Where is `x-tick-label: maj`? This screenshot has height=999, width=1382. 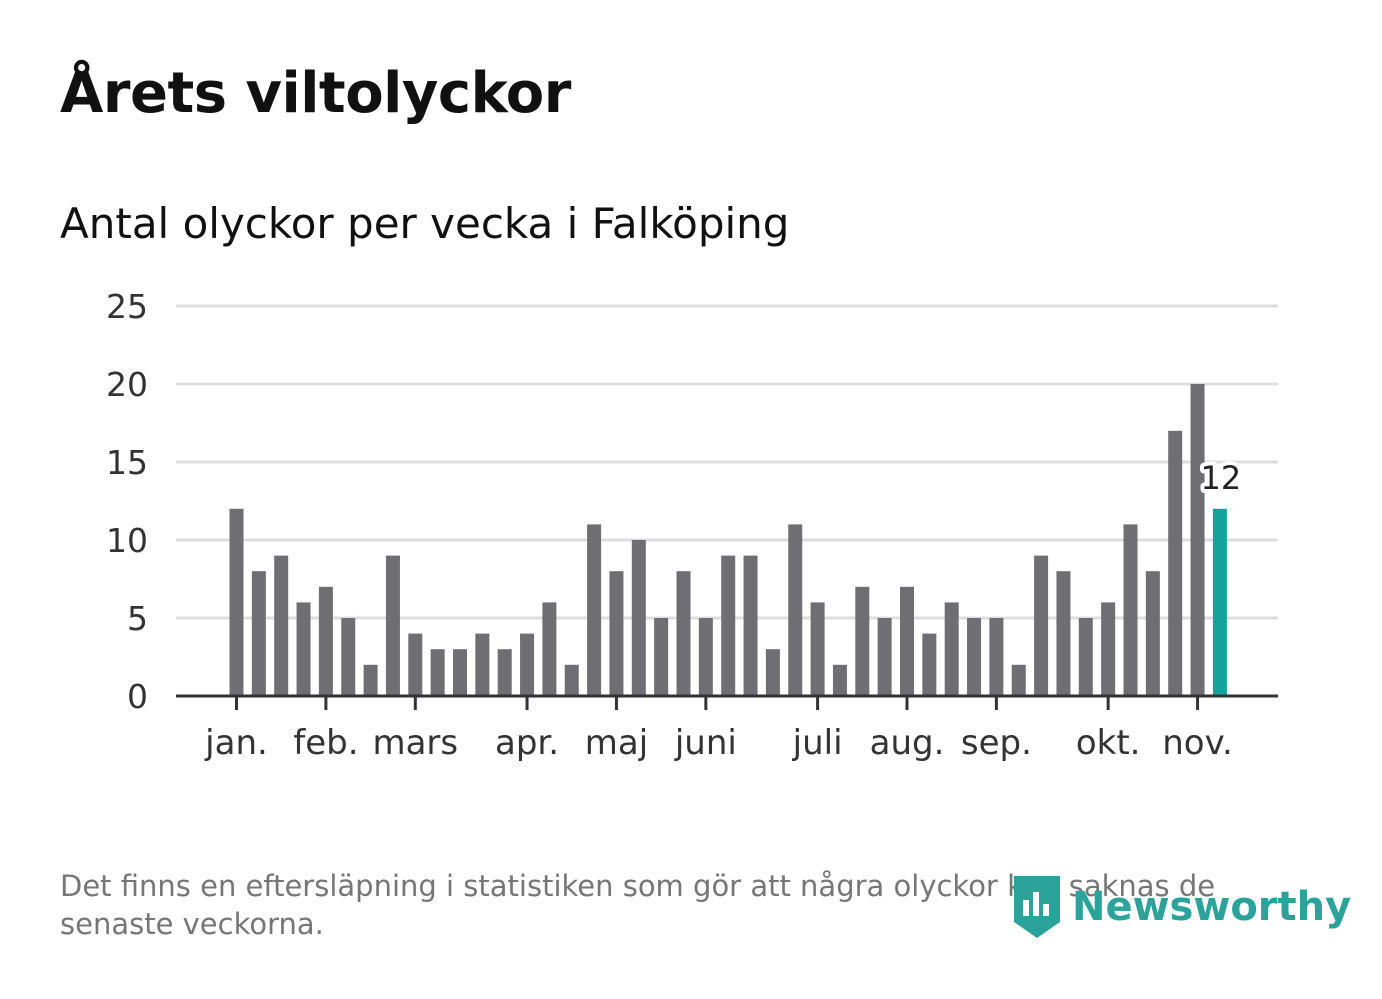 x-tick-label: maj is located at coordinates (616, 743).